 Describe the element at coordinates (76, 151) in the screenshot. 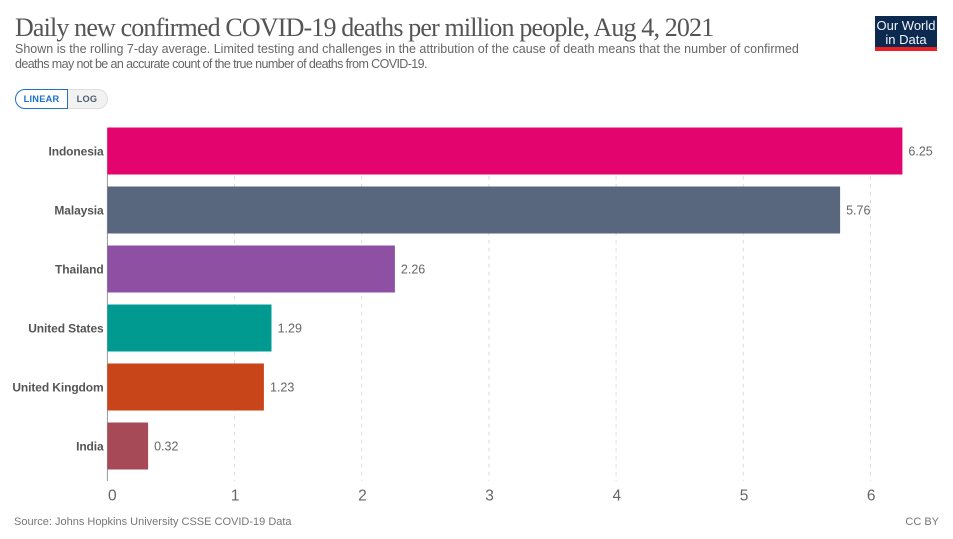

I see `svg-text: Indonesia` at that location.